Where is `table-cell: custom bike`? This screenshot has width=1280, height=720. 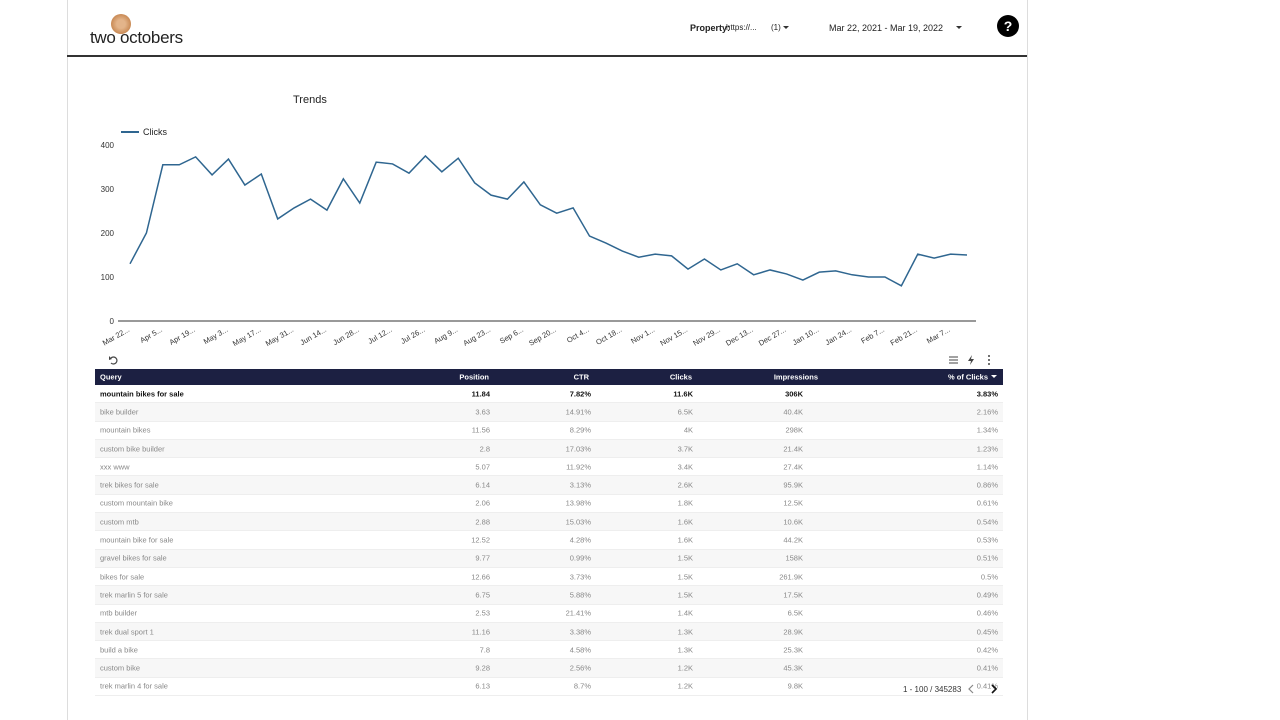 table-cell: custom bike is located at coordinates (120, 668).